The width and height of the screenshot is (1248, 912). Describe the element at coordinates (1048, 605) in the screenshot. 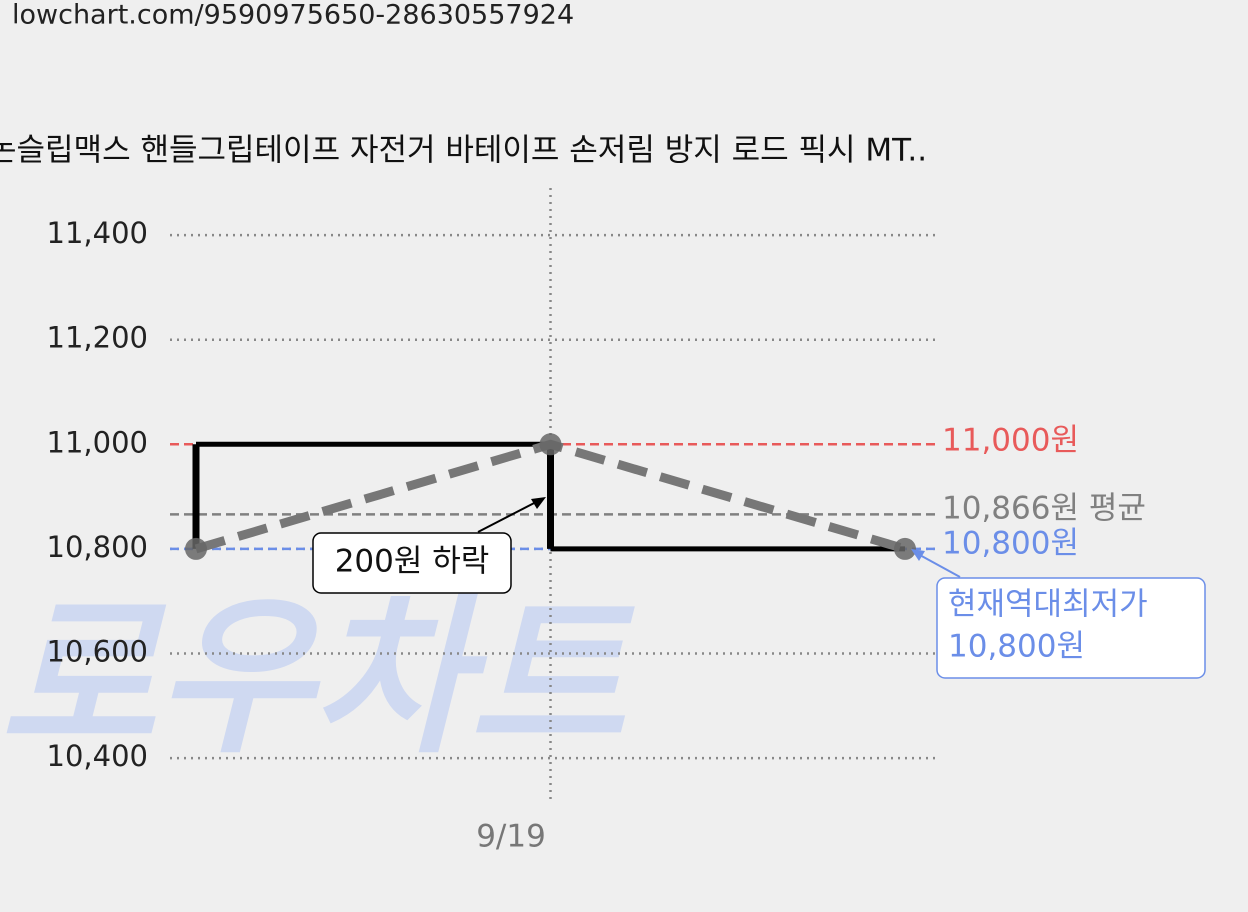

I see `annotation-text: 현재역대최저가` at that location.